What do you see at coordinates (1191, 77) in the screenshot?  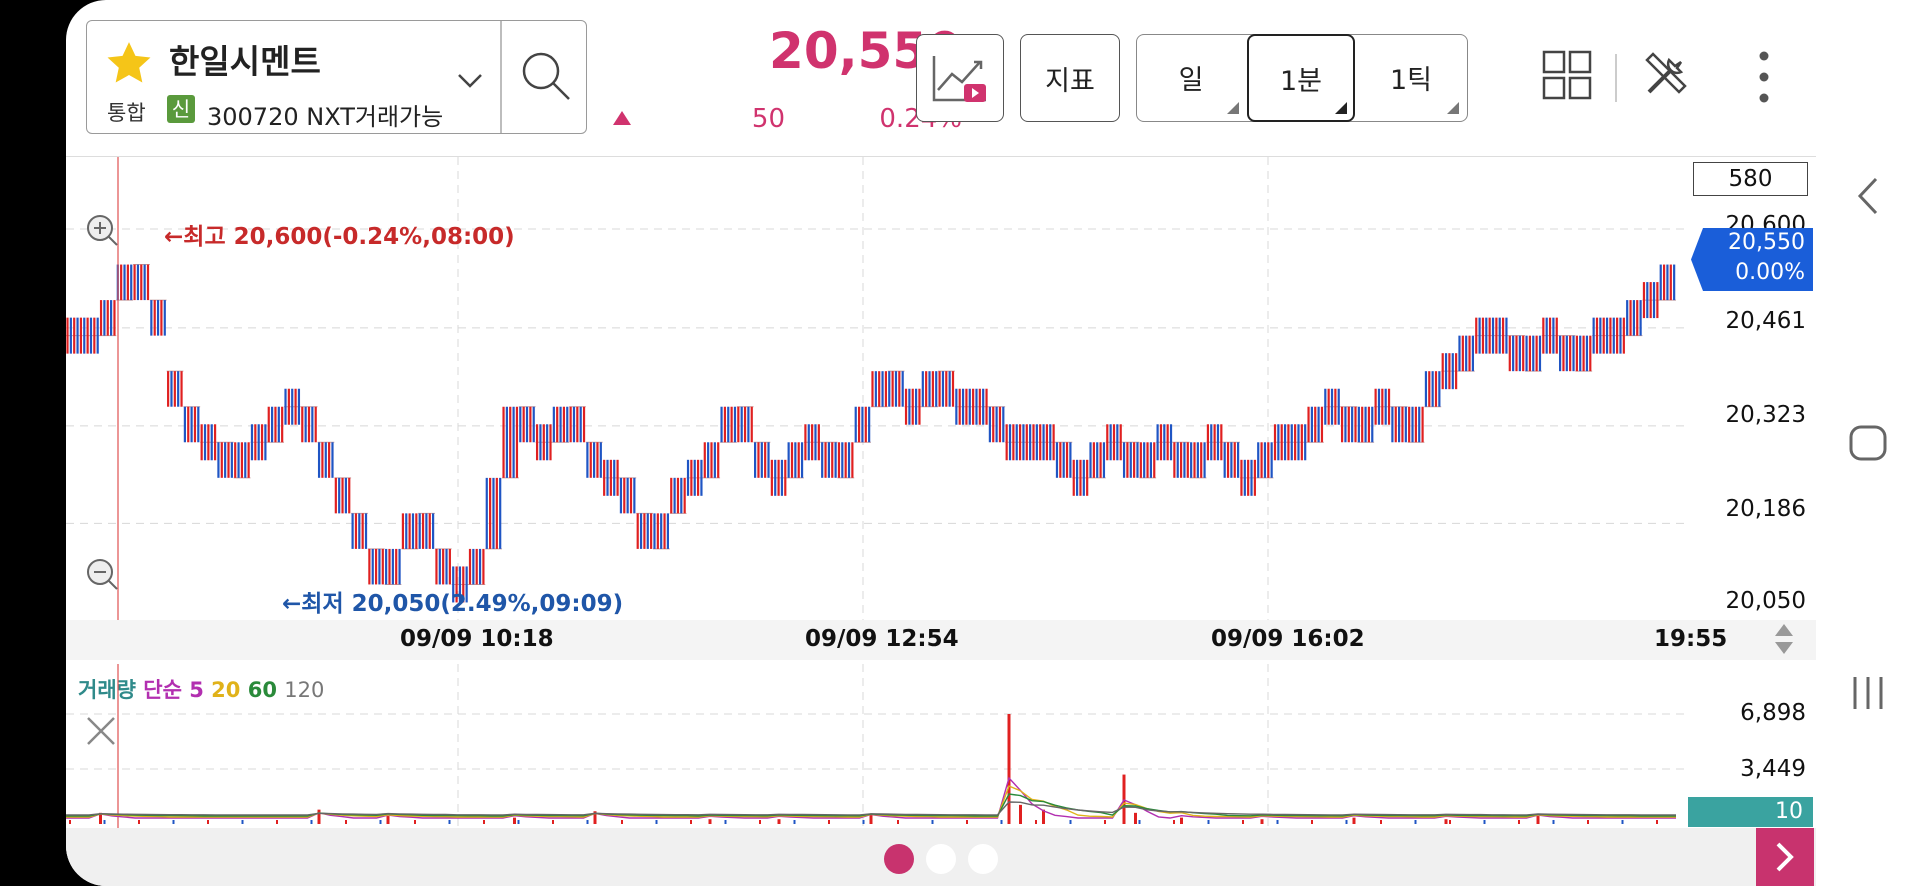 I see `period-day-tab: 일` at bounding box center [1191, 77].